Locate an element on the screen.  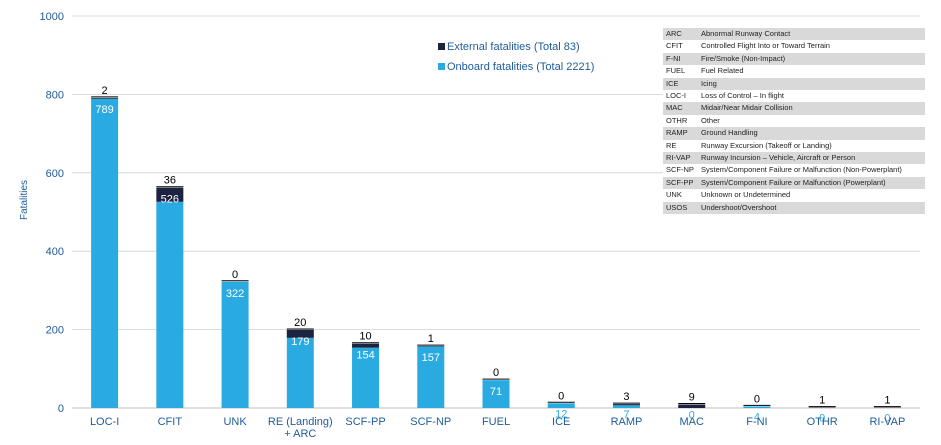
x-tick-label: MAC is located at coordinates (691, 422).